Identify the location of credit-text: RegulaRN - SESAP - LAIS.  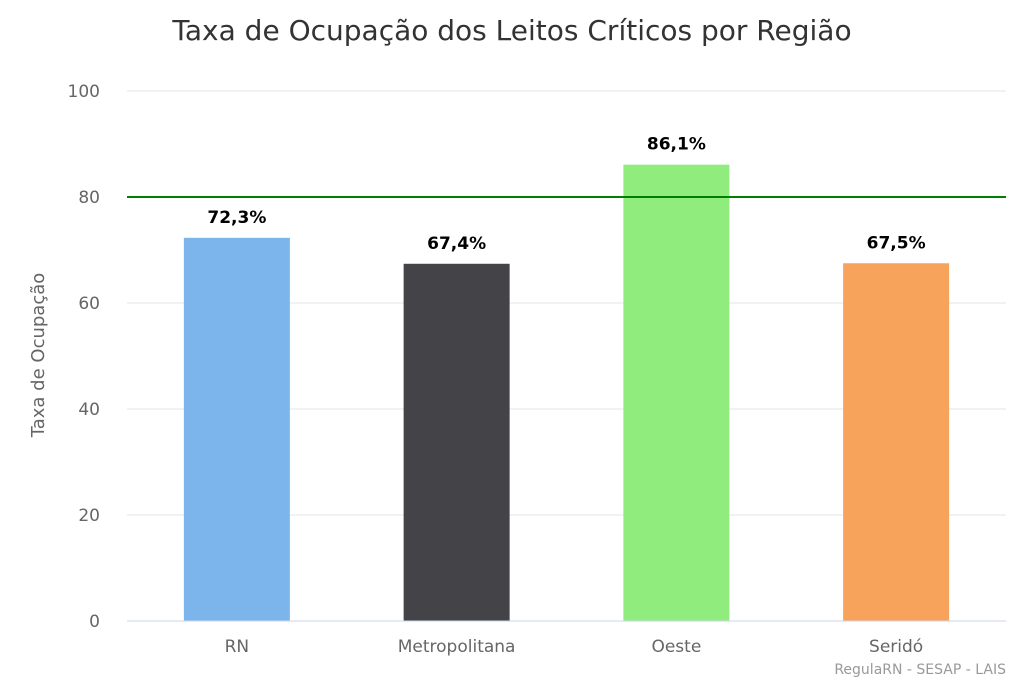
(920, 670).